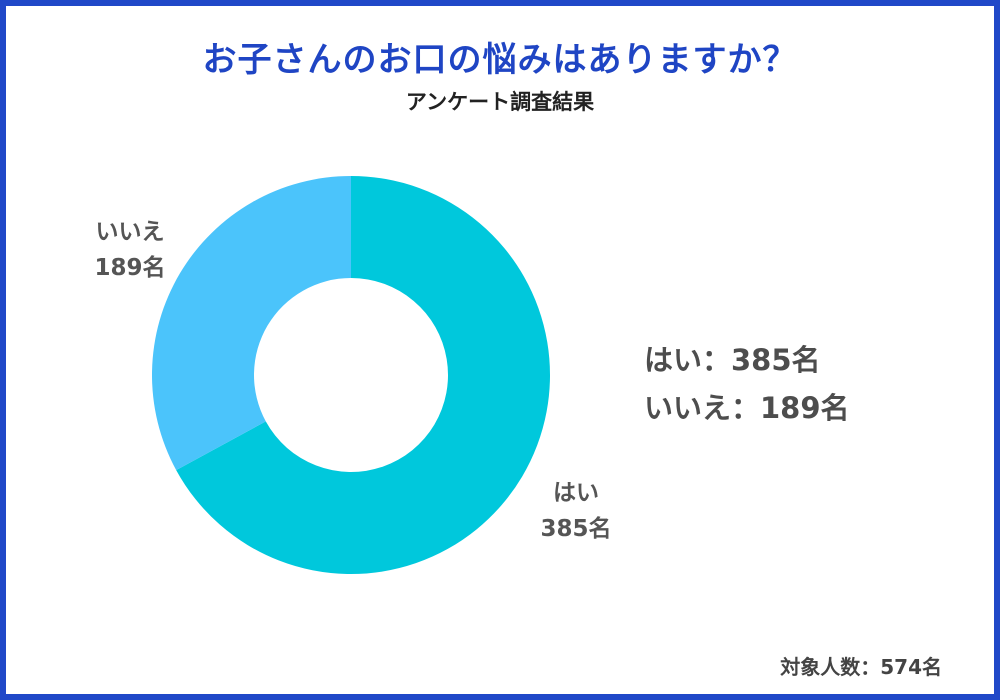 This screenshot has height=700, width=1000. I want to click on summary-line-no: いいえ：189名, so click(747, 408).